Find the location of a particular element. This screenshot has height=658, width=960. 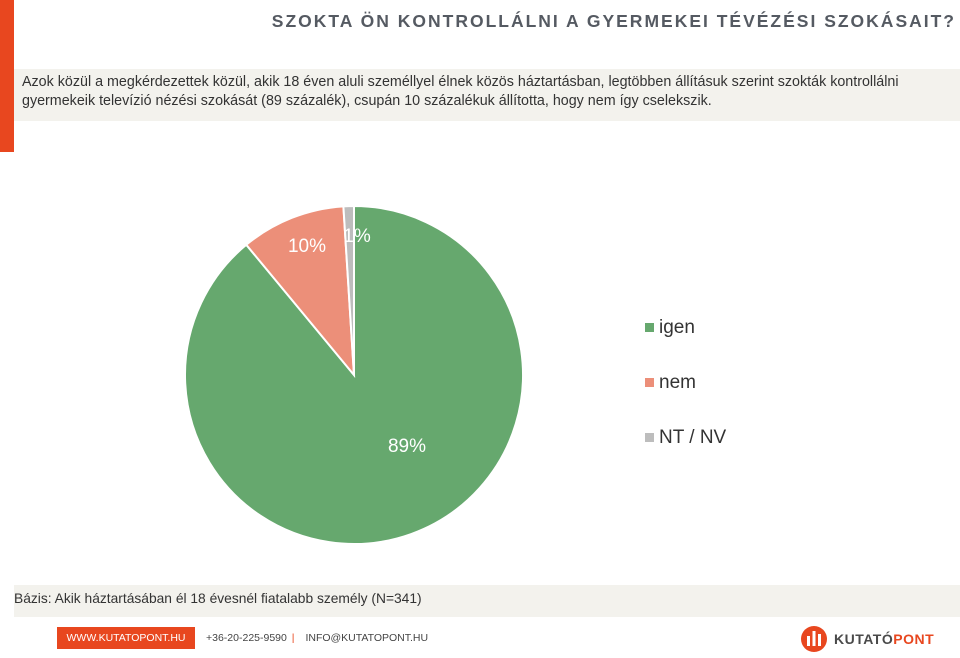

brand-logo: KUTATÓPONT is located at coordinates (867, 639).